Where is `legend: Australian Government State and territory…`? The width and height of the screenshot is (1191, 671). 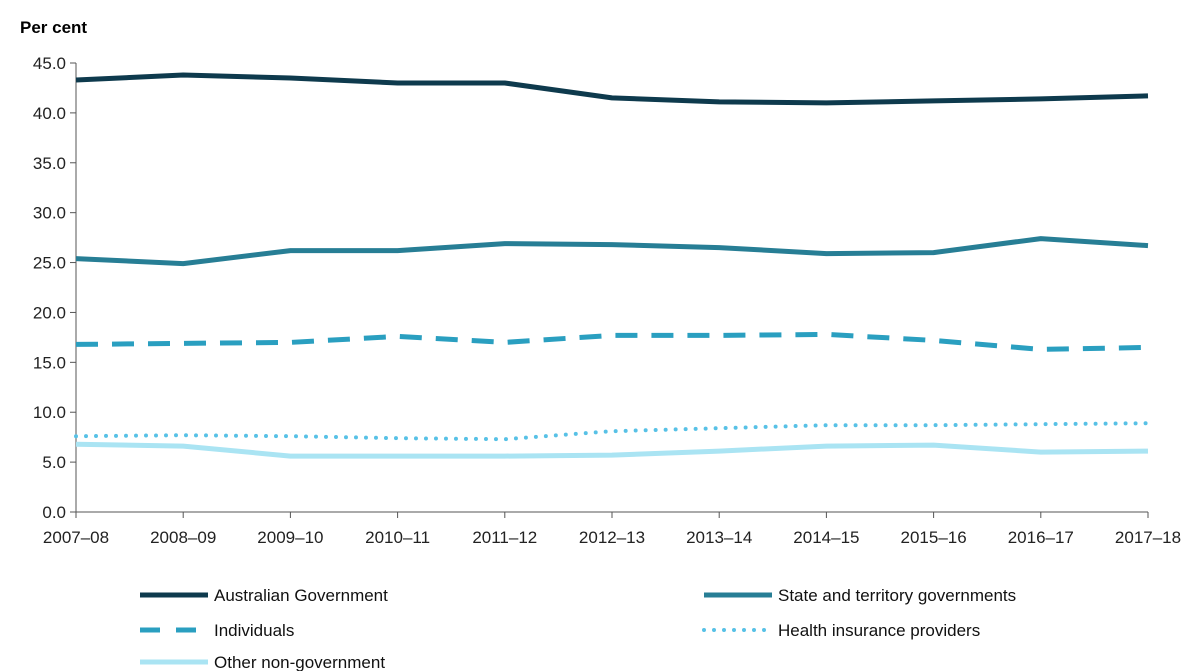
legend: Australian Government State and territory… is located at coordinates (578, 628).